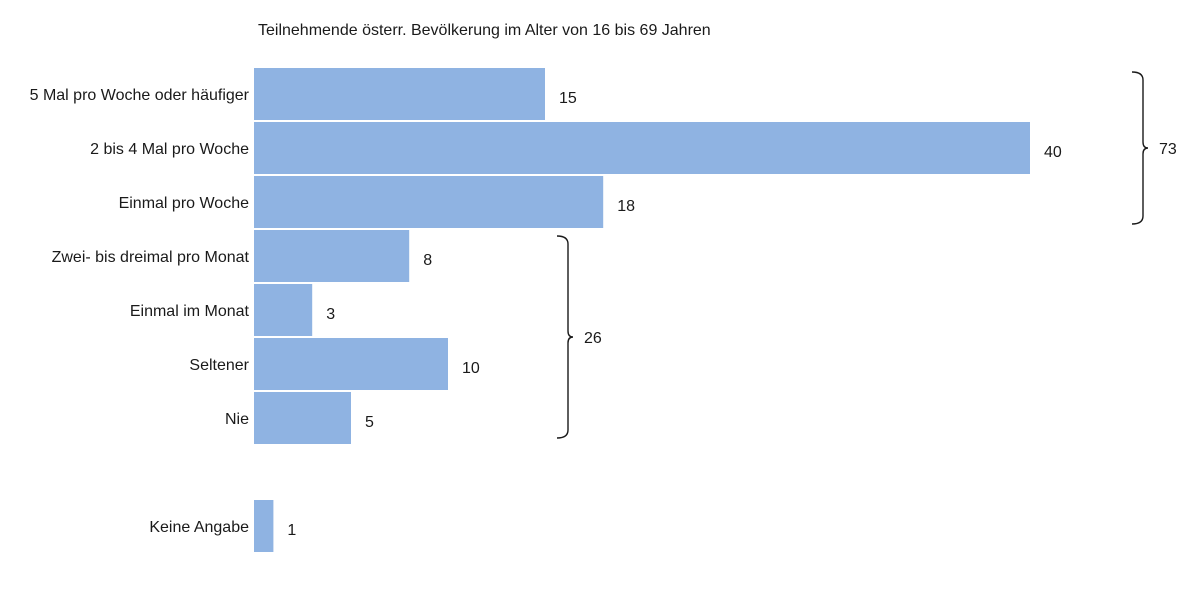 Image resolution: width=1200 pixels, height=590 pixels. I want to click on value-label: 5, so click(369, 422).